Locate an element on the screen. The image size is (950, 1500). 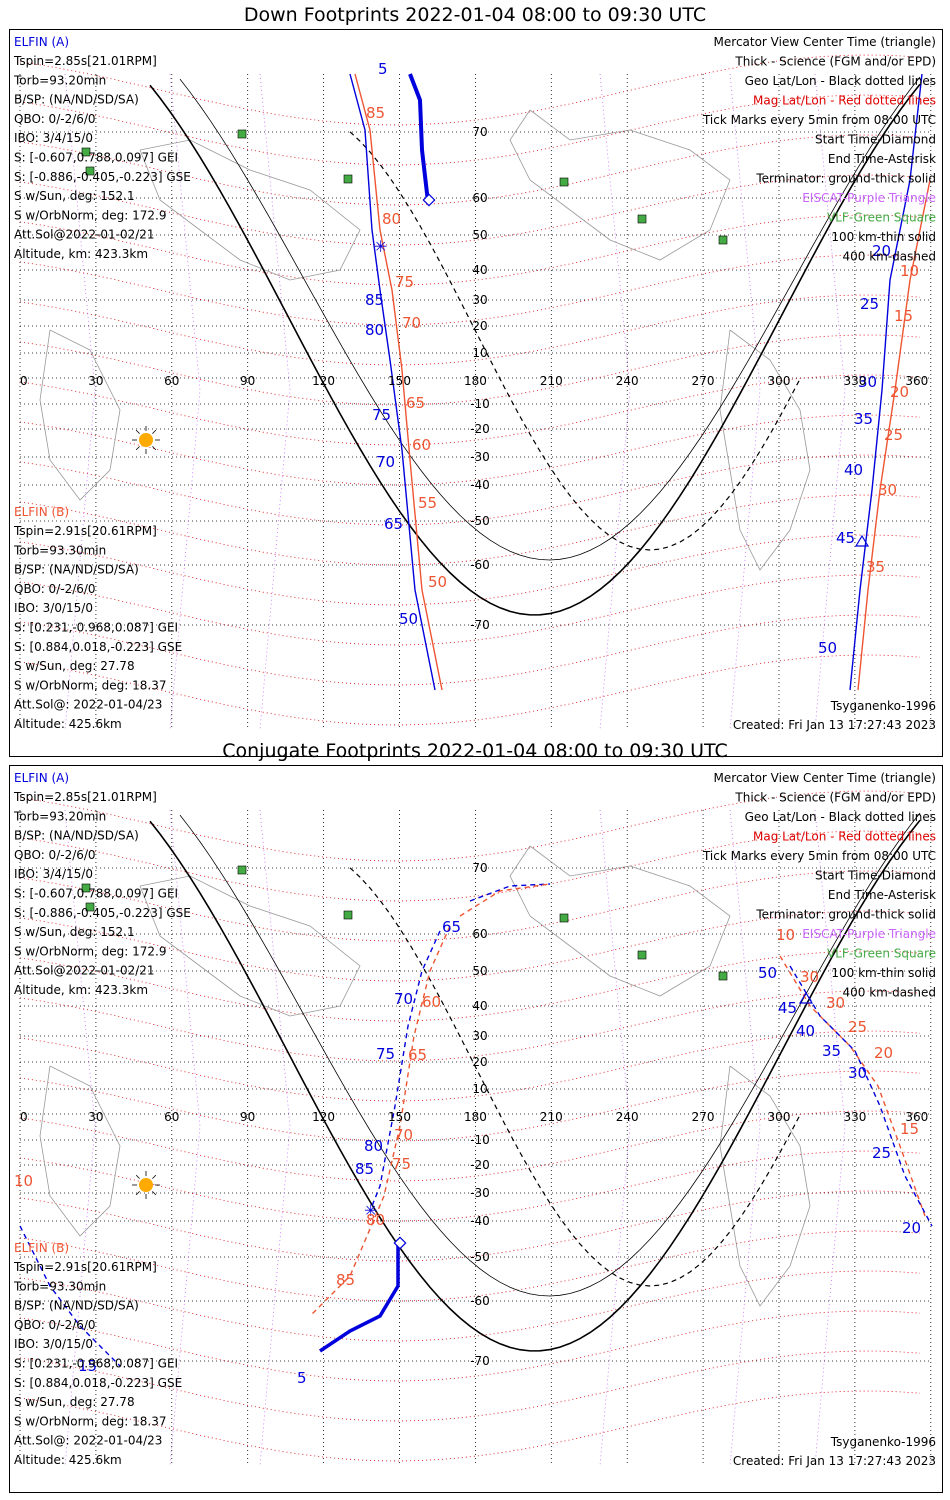
latitude-label: 40 is located at coordinates (479, 1006).